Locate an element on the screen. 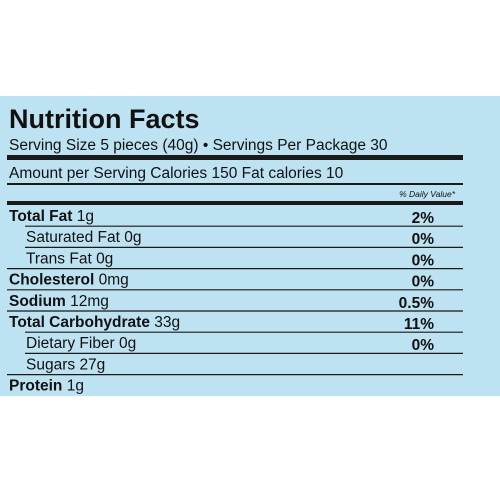  daily-value: 0.5% is located at coordinates (417, 303).